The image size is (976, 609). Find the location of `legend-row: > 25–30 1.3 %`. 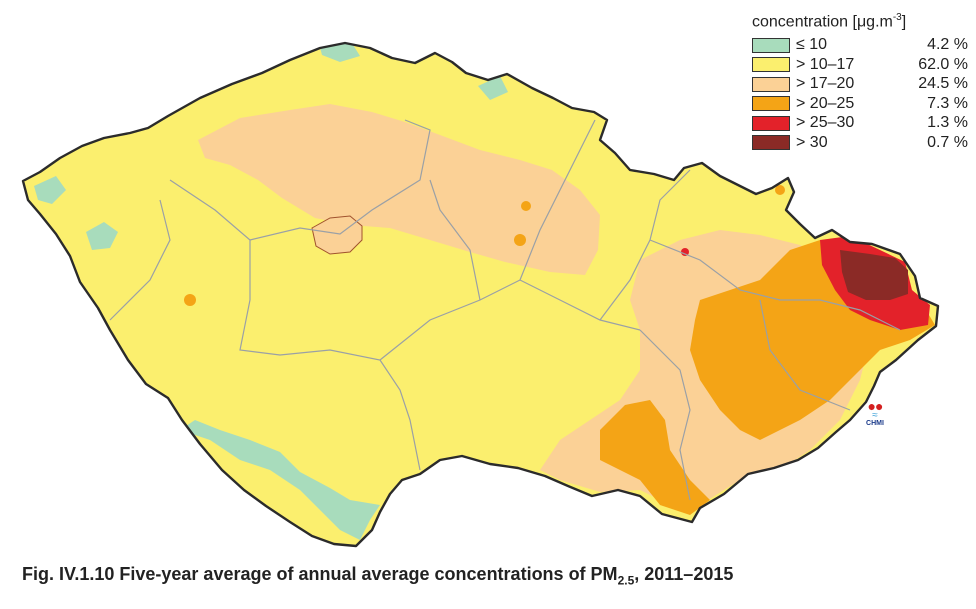

legend-row: > 25–30 1.3 % is located at coordinates (860, 123).